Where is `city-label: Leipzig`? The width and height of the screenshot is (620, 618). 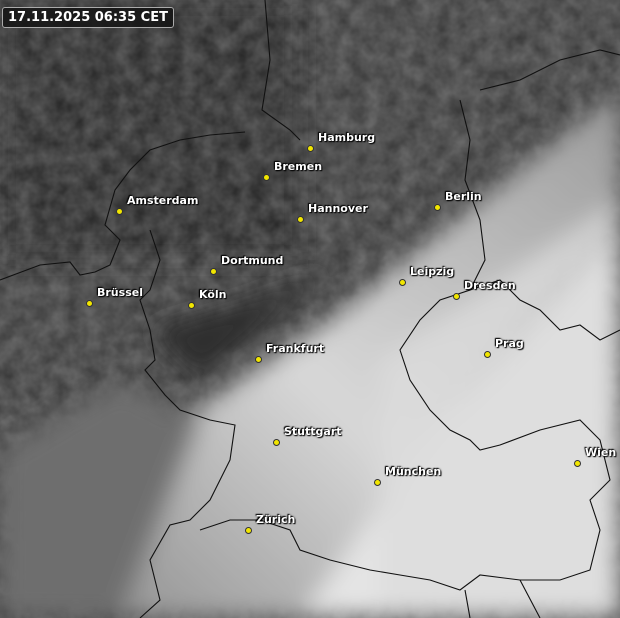
city-label: Leipzig is located at coordinates (432, 271).